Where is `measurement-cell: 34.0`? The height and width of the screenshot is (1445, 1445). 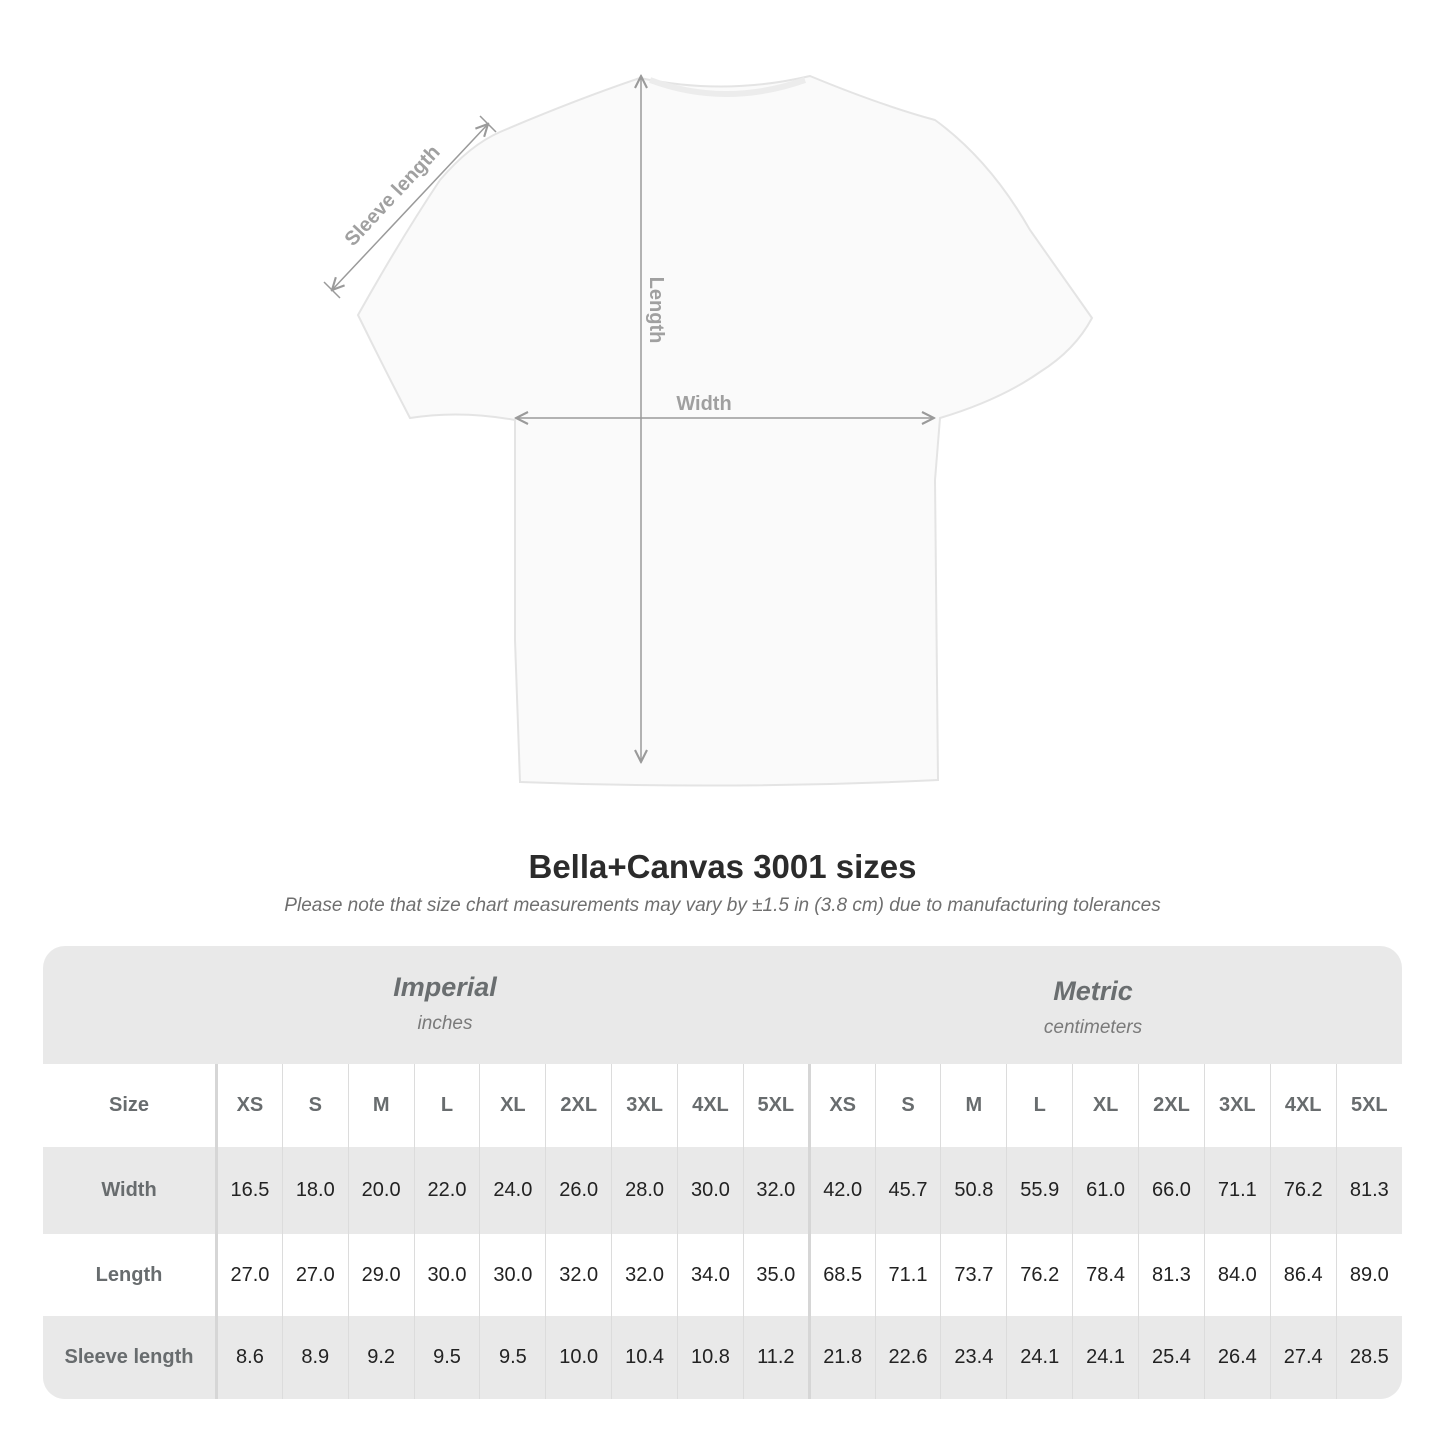
measurement-cell: 34.0 is located at coordinates (710, 1275).